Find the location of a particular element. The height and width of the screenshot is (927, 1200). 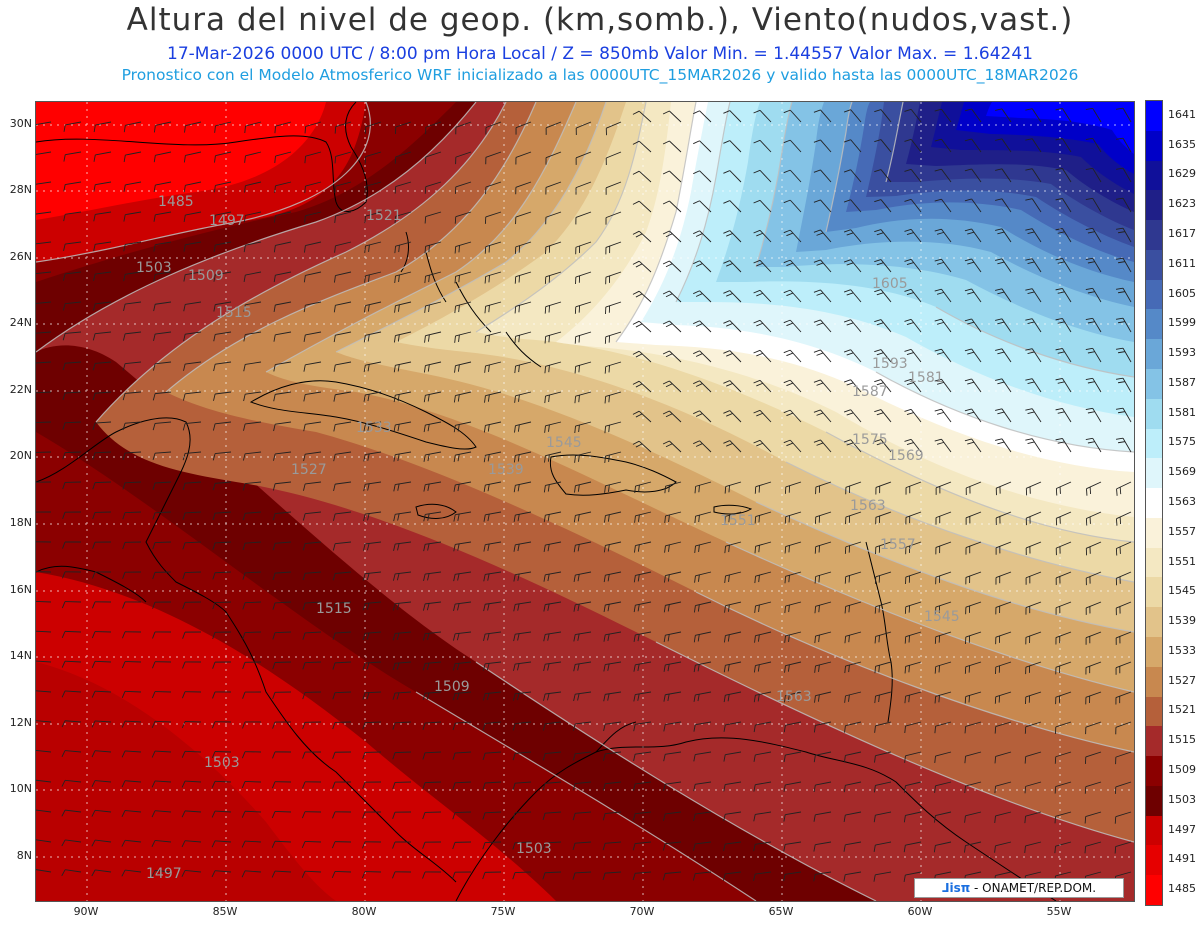

contour-label: 1497 is located at coordinates (164, 874).